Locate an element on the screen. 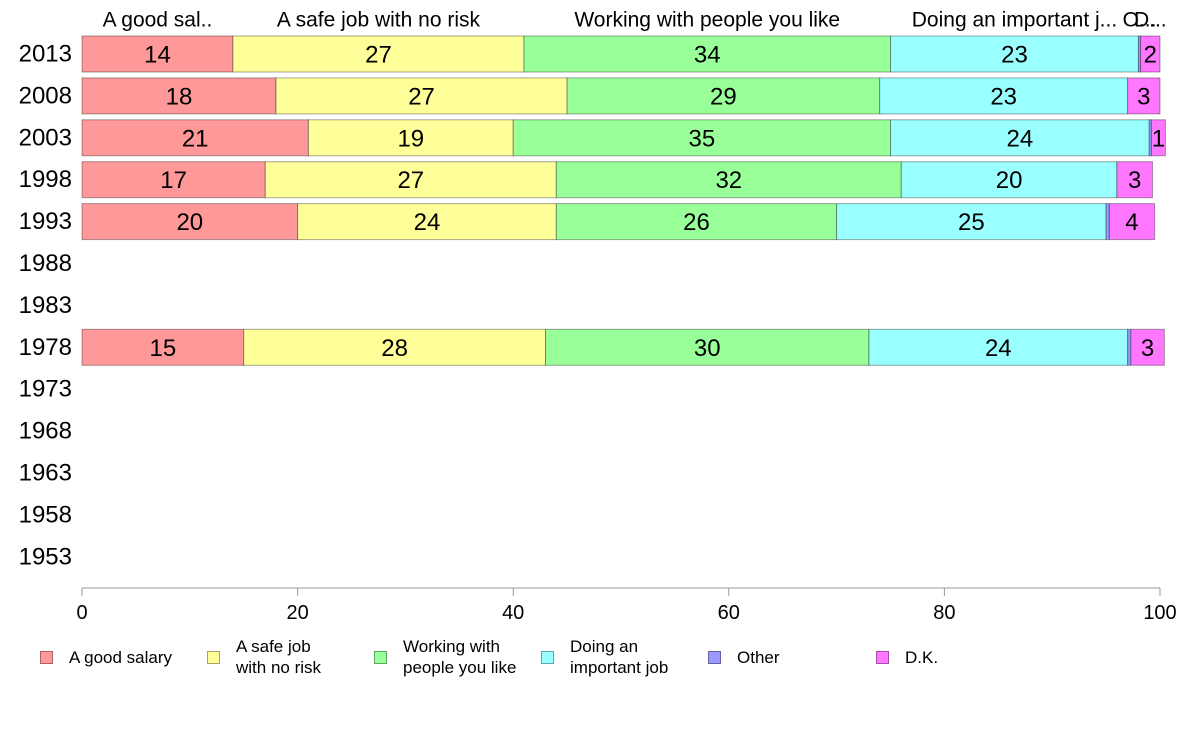  year-label-1973: 1973 is located at coordinates (45, 389).